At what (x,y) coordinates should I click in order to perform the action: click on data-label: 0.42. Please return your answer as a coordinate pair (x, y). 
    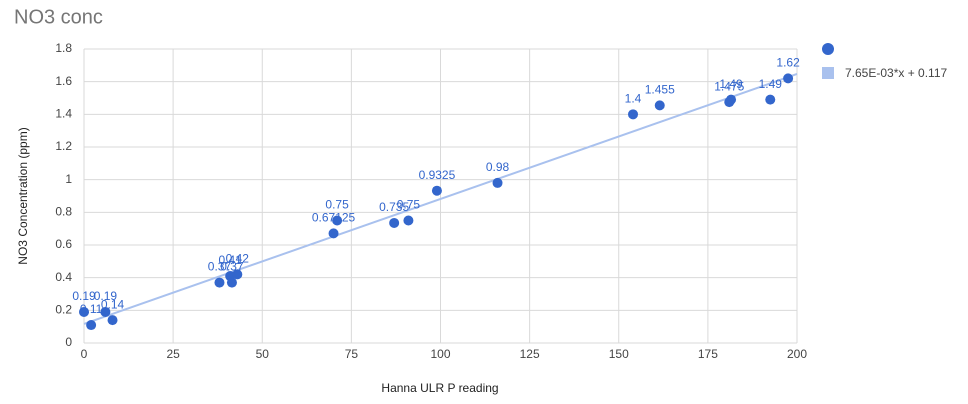
    Looking at the image, I should click on (238, 259).